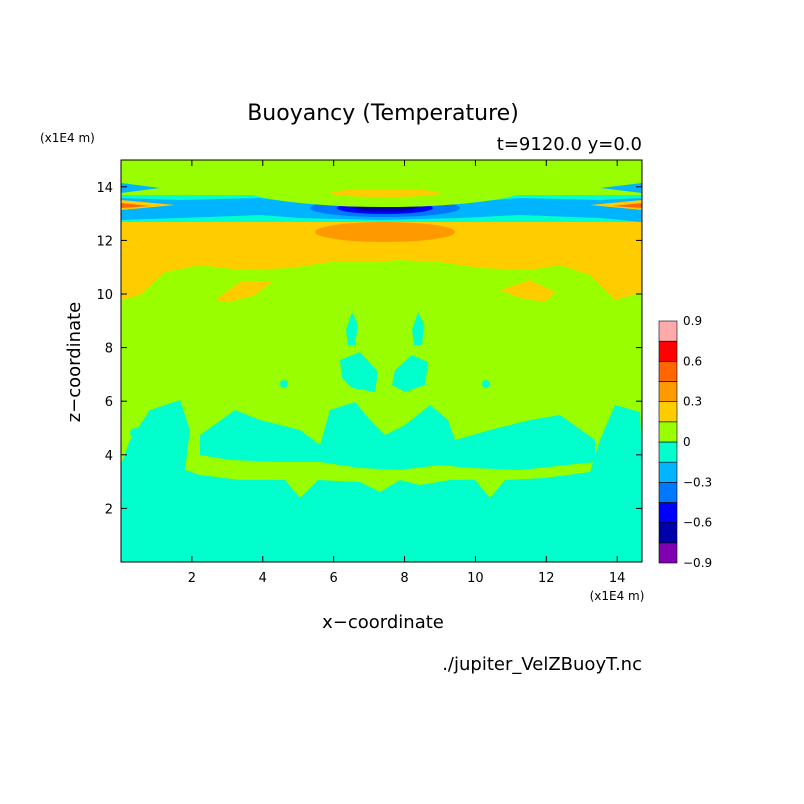  Describe the element at coordinates (404, 578) in the screenshot. I see `x-tick-label: 8` at that location.